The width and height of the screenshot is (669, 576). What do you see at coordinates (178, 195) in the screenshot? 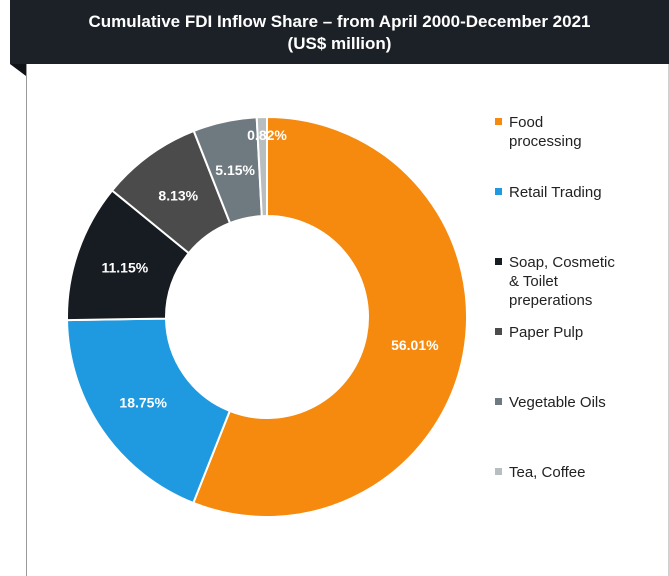
I see `slice-label-paper-pulp: 8.13%` at bounding box center [178, 195].